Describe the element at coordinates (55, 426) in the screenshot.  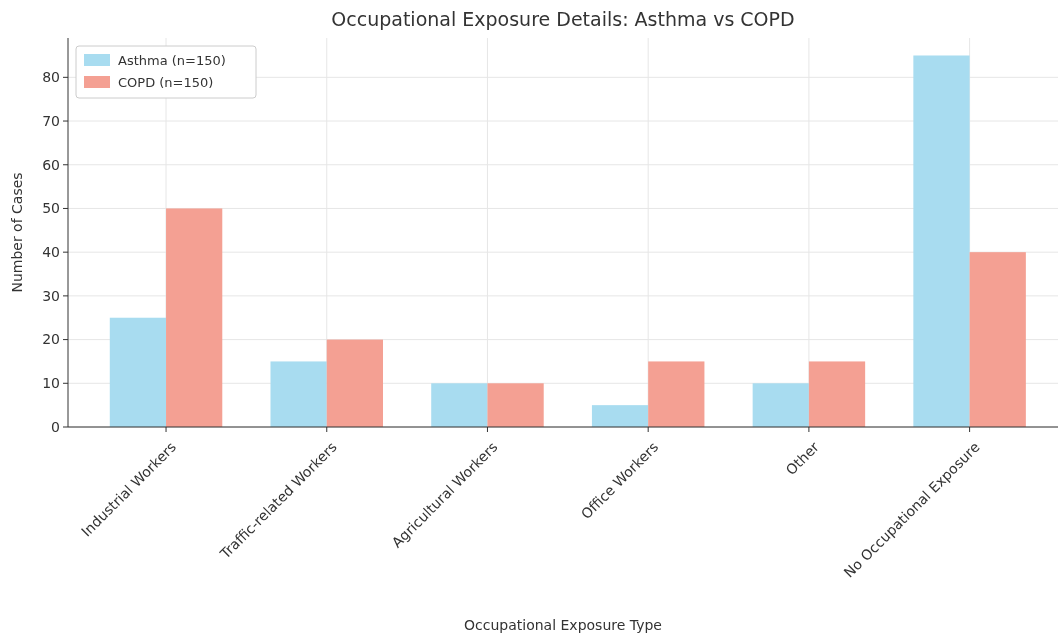
I see `y-tick-label: 0` at that location.